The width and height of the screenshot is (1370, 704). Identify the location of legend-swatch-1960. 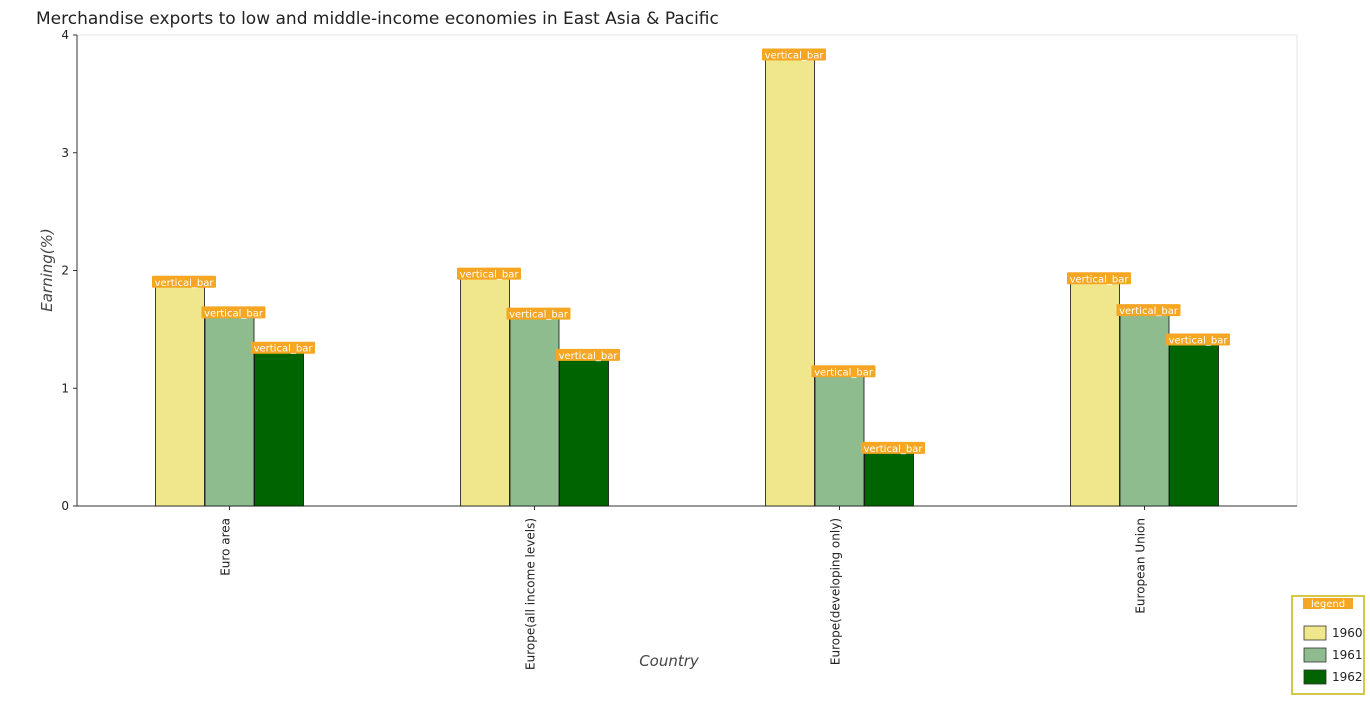
(1315, 633).